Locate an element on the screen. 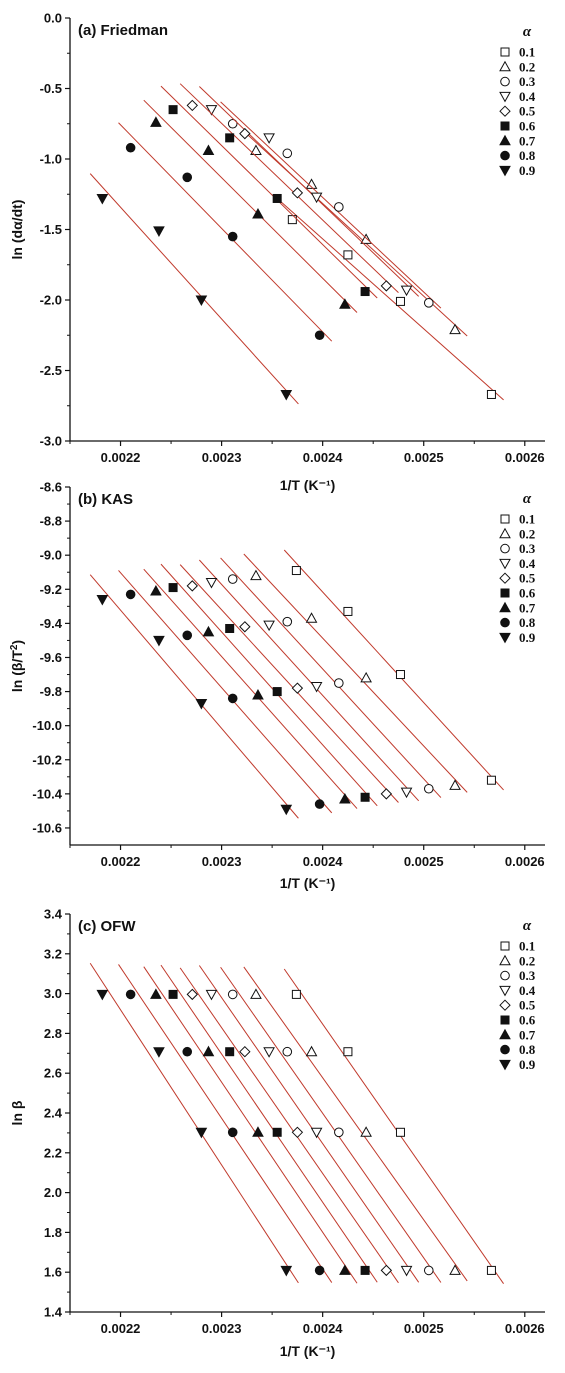 The width and height of the screenshot is (565, 1373). series-0.1 is located at coordinates (393, 1126).